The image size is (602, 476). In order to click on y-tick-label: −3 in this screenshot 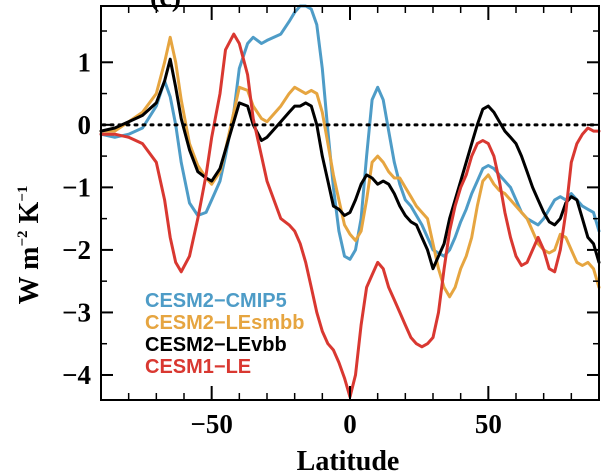, I will do `click(76, 312)`.